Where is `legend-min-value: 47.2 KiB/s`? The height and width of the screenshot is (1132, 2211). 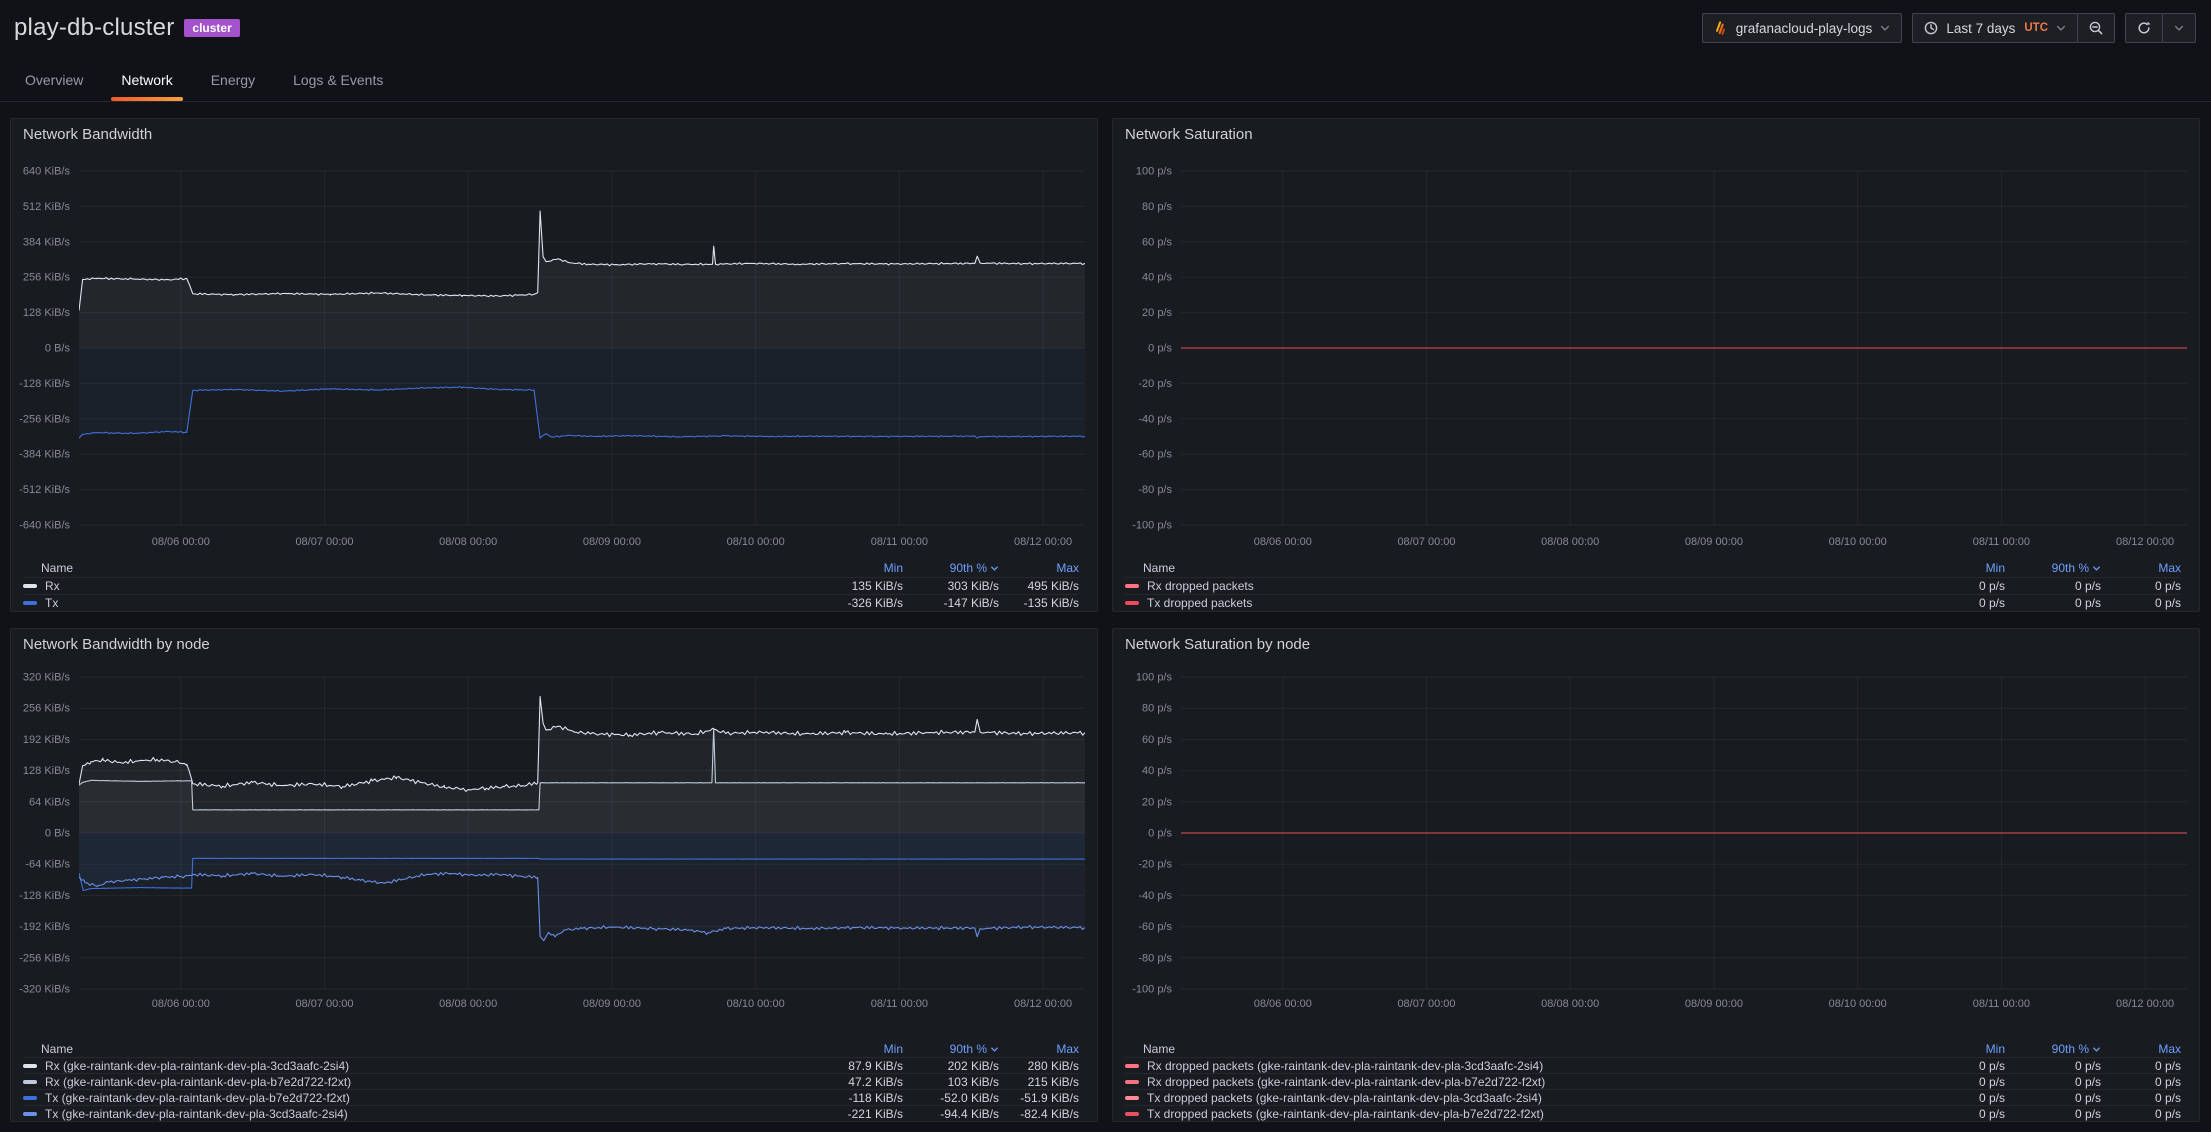 legend-min-value: 47.2 KiB/s is located at coordinates (875, 1081).